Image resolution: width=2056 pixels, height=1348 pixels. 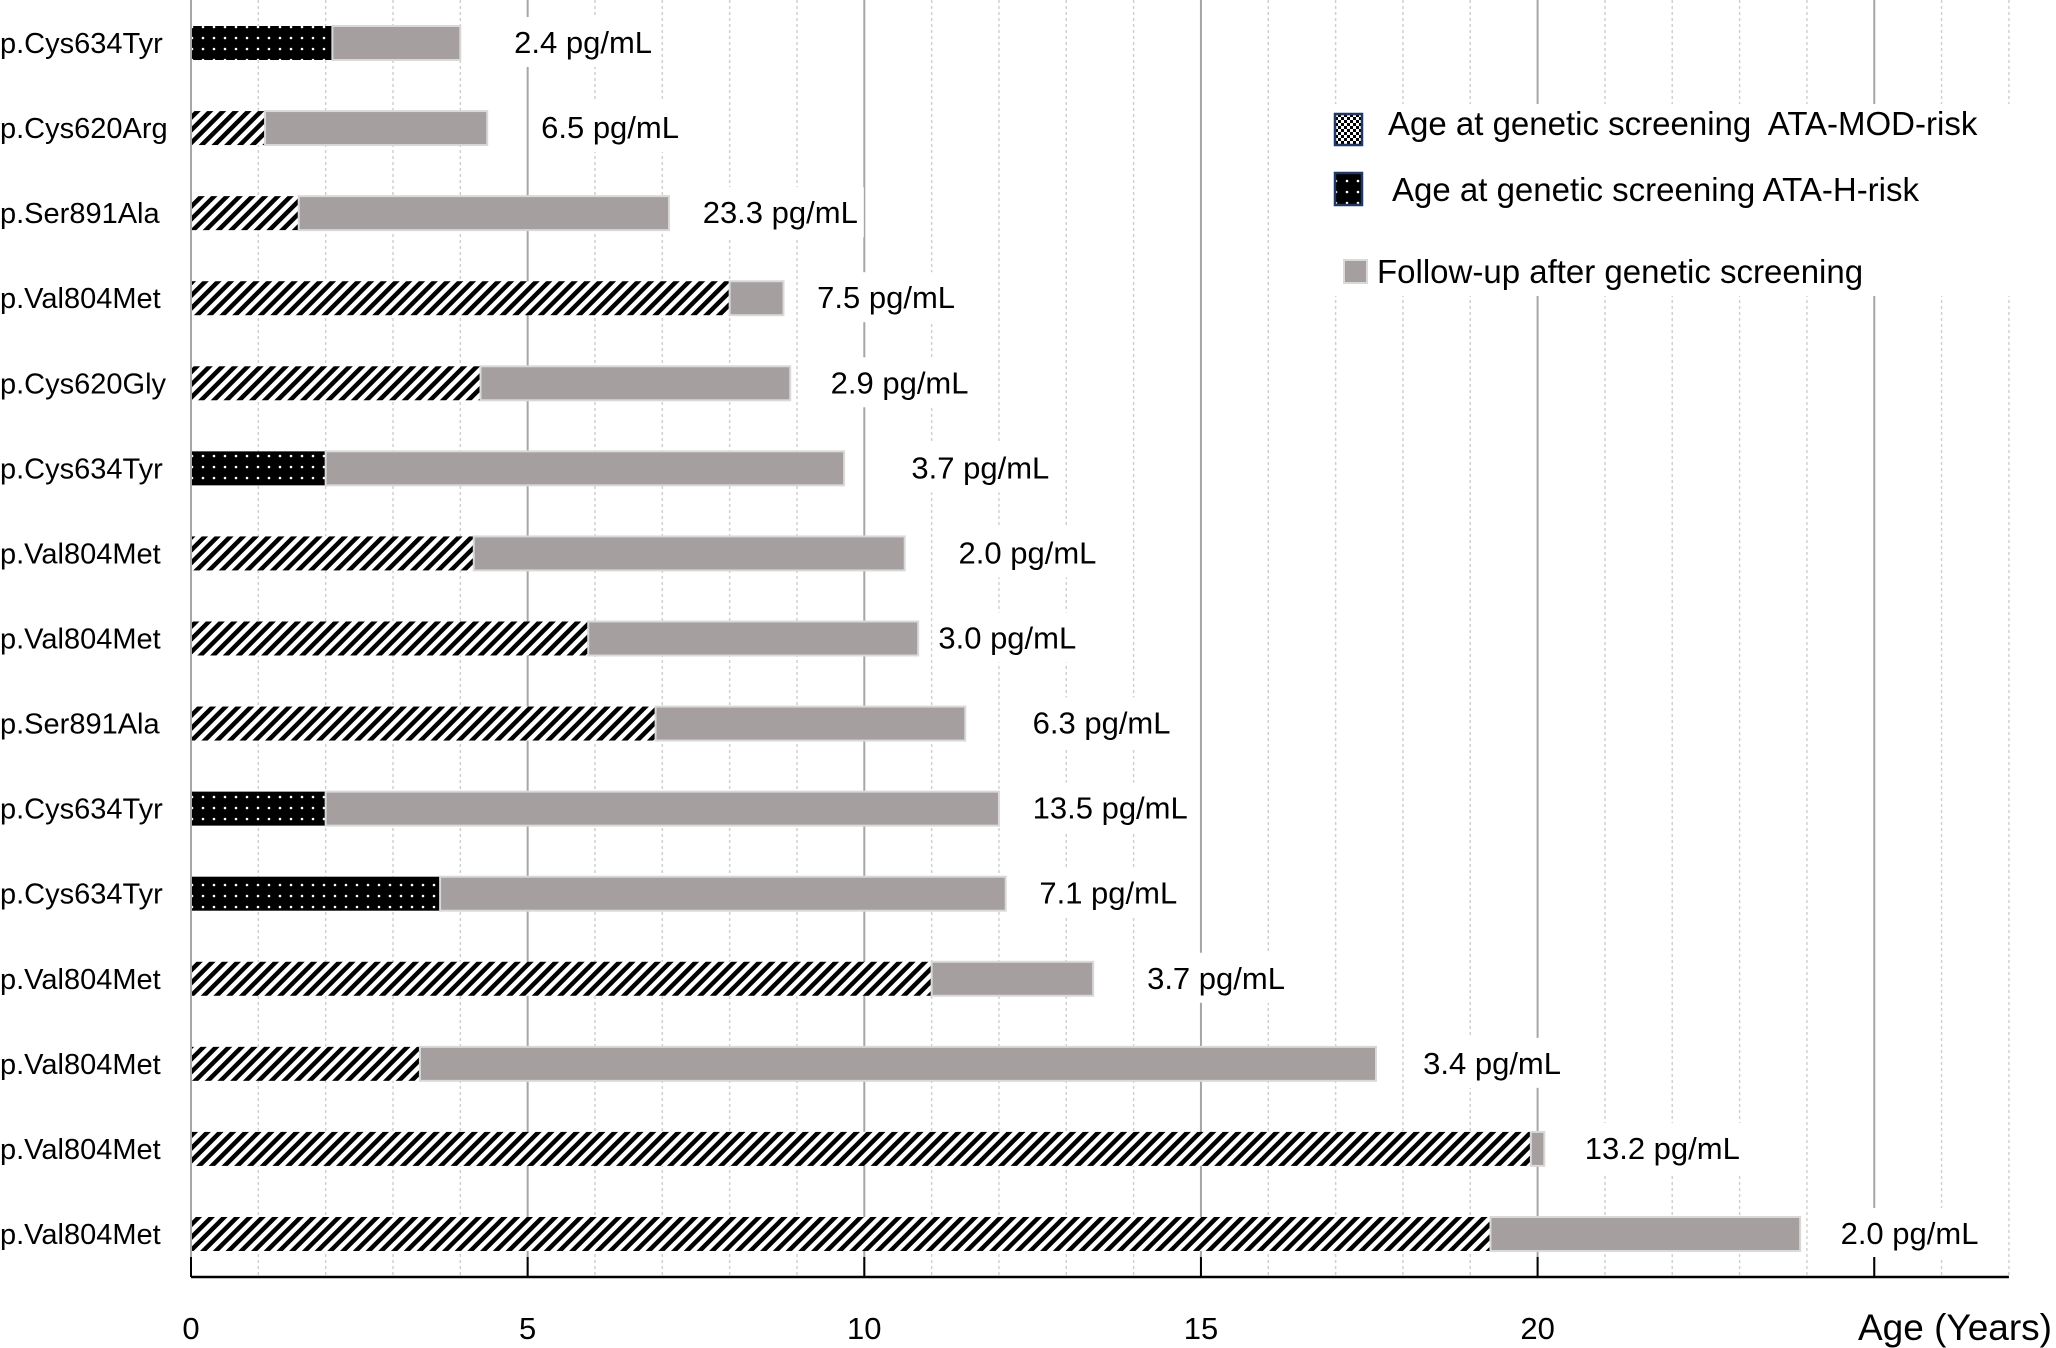 I want to click on value-label: 7.1 pg/mL, so click(x=1108, y=893).